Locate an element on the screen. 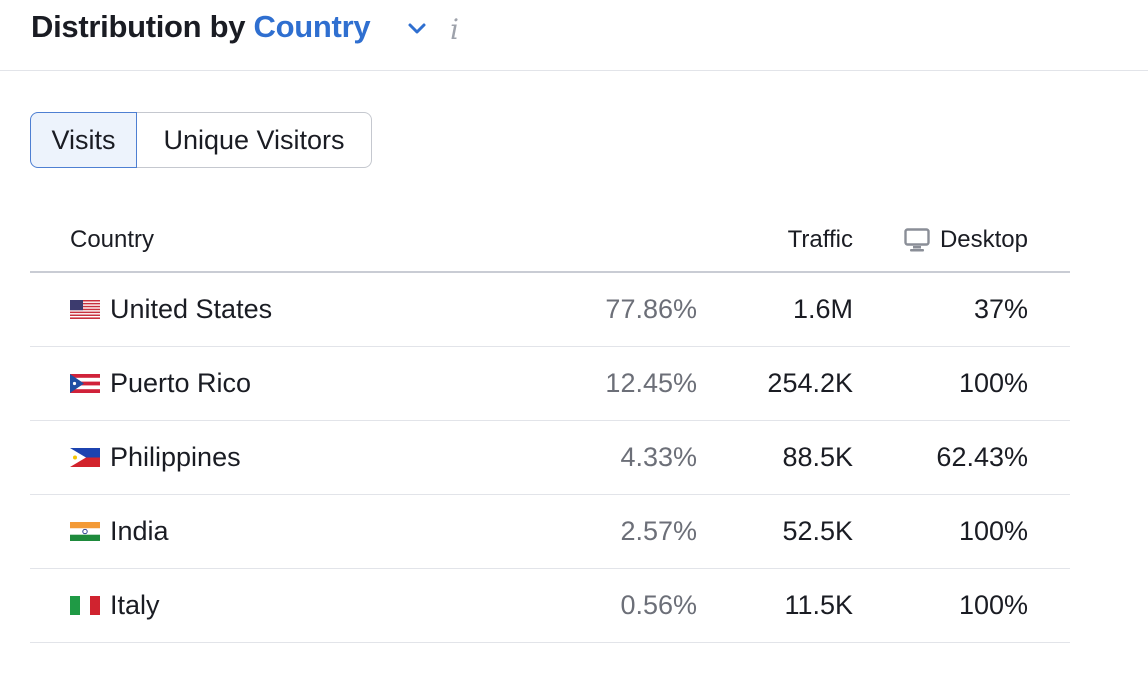 The height and width of the screenshot is (696, 1148). traffic-value: 52.5K is located at coordinates (817, 531).